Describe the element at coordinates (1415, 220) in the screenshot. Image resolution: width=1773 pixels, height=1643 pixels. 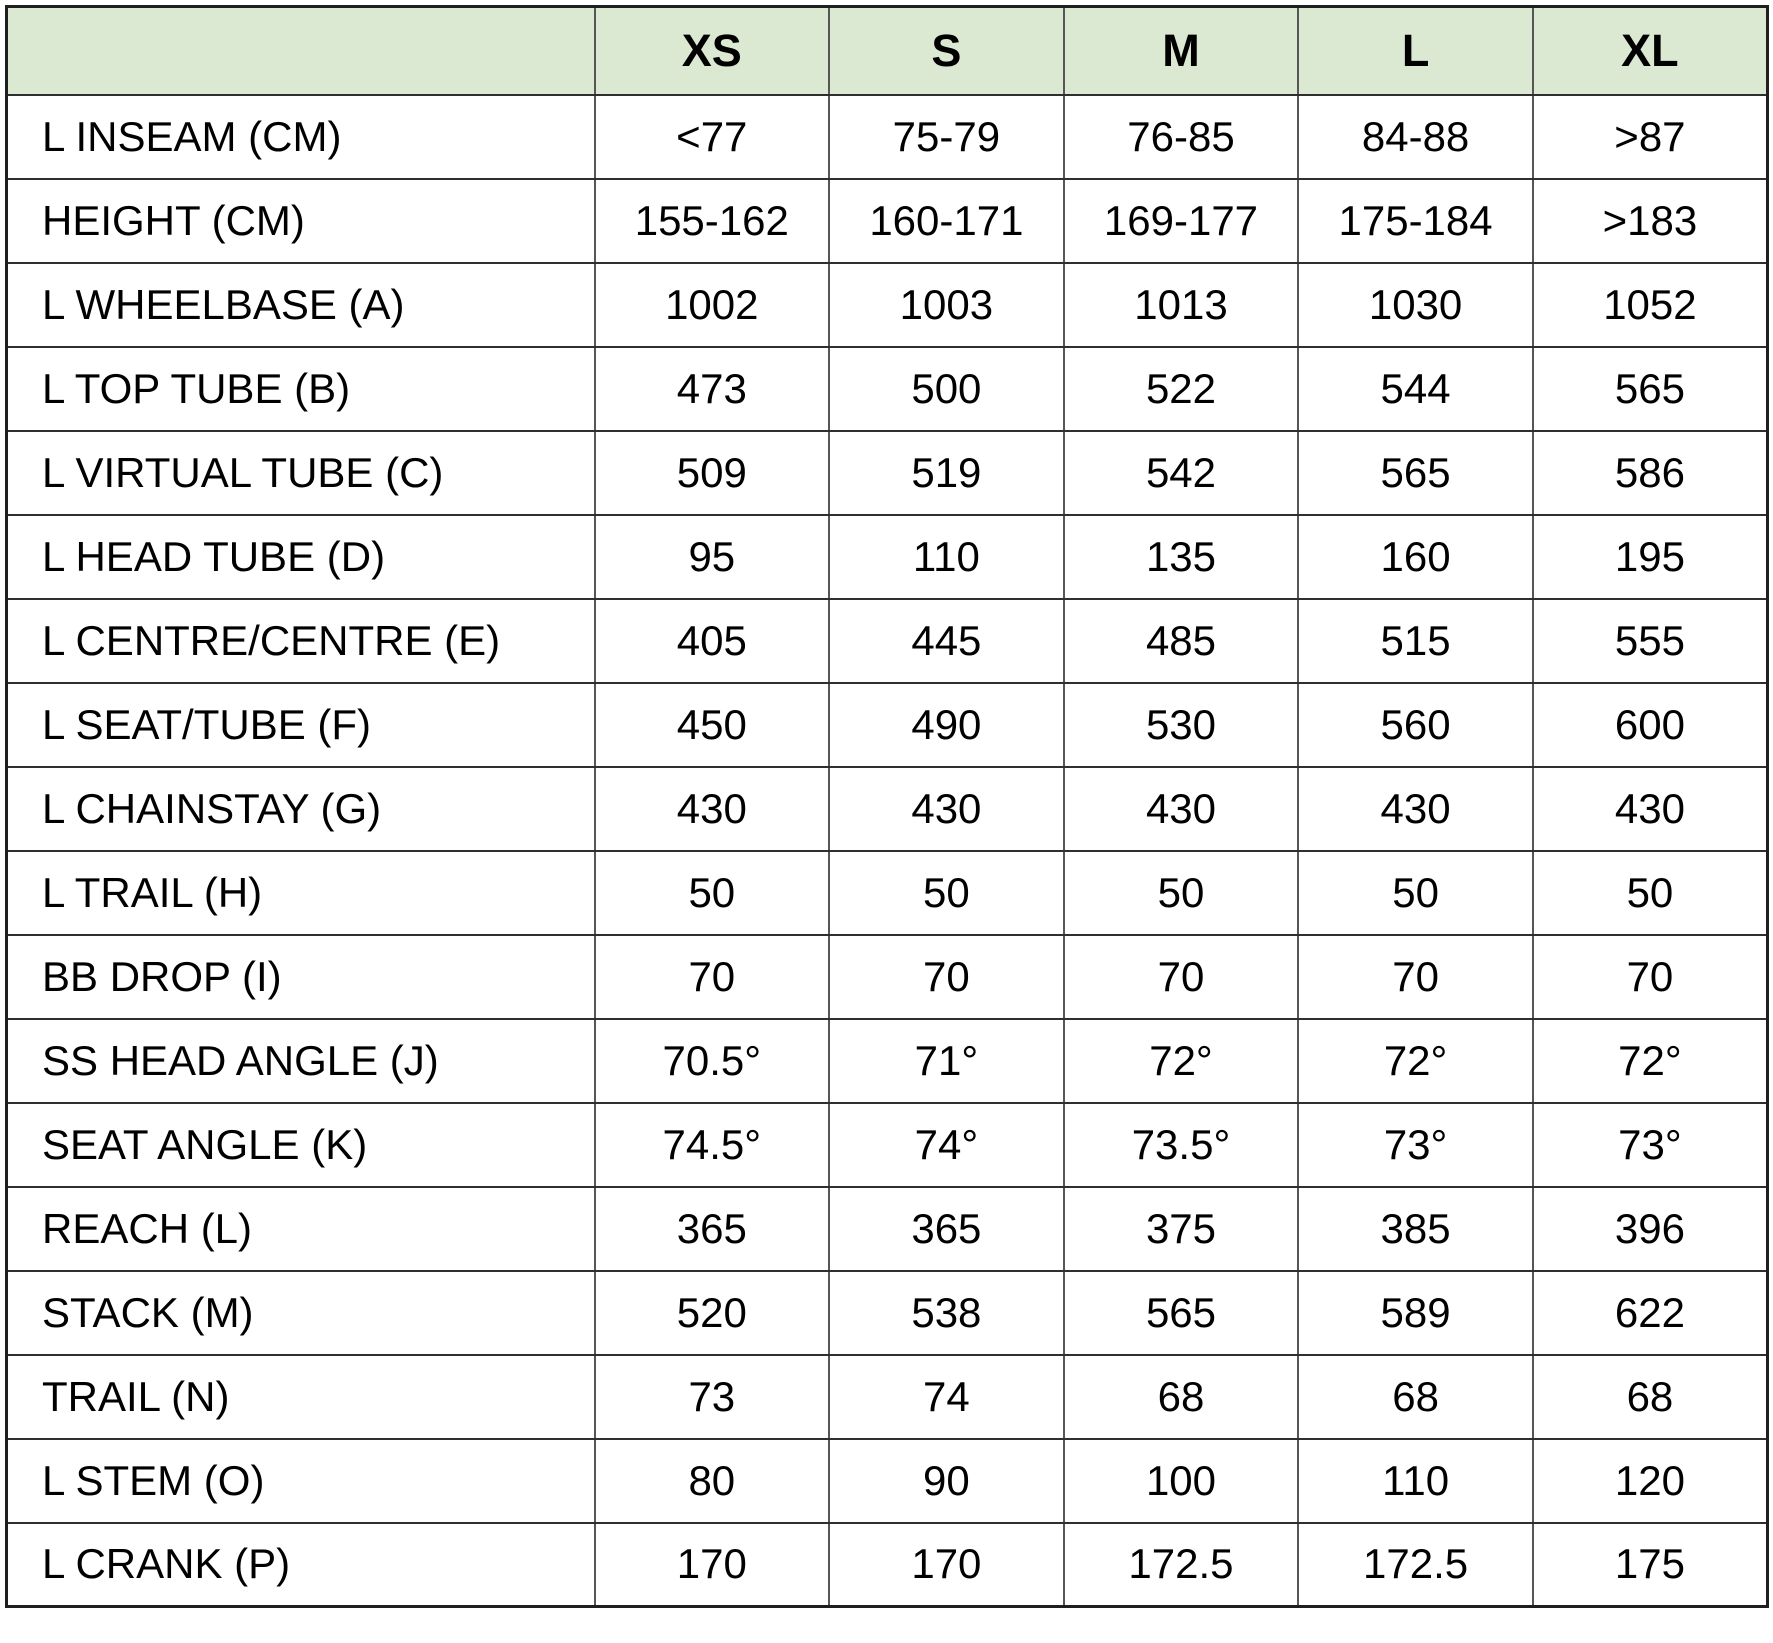
I see `cell-value: 175-184` at that location.